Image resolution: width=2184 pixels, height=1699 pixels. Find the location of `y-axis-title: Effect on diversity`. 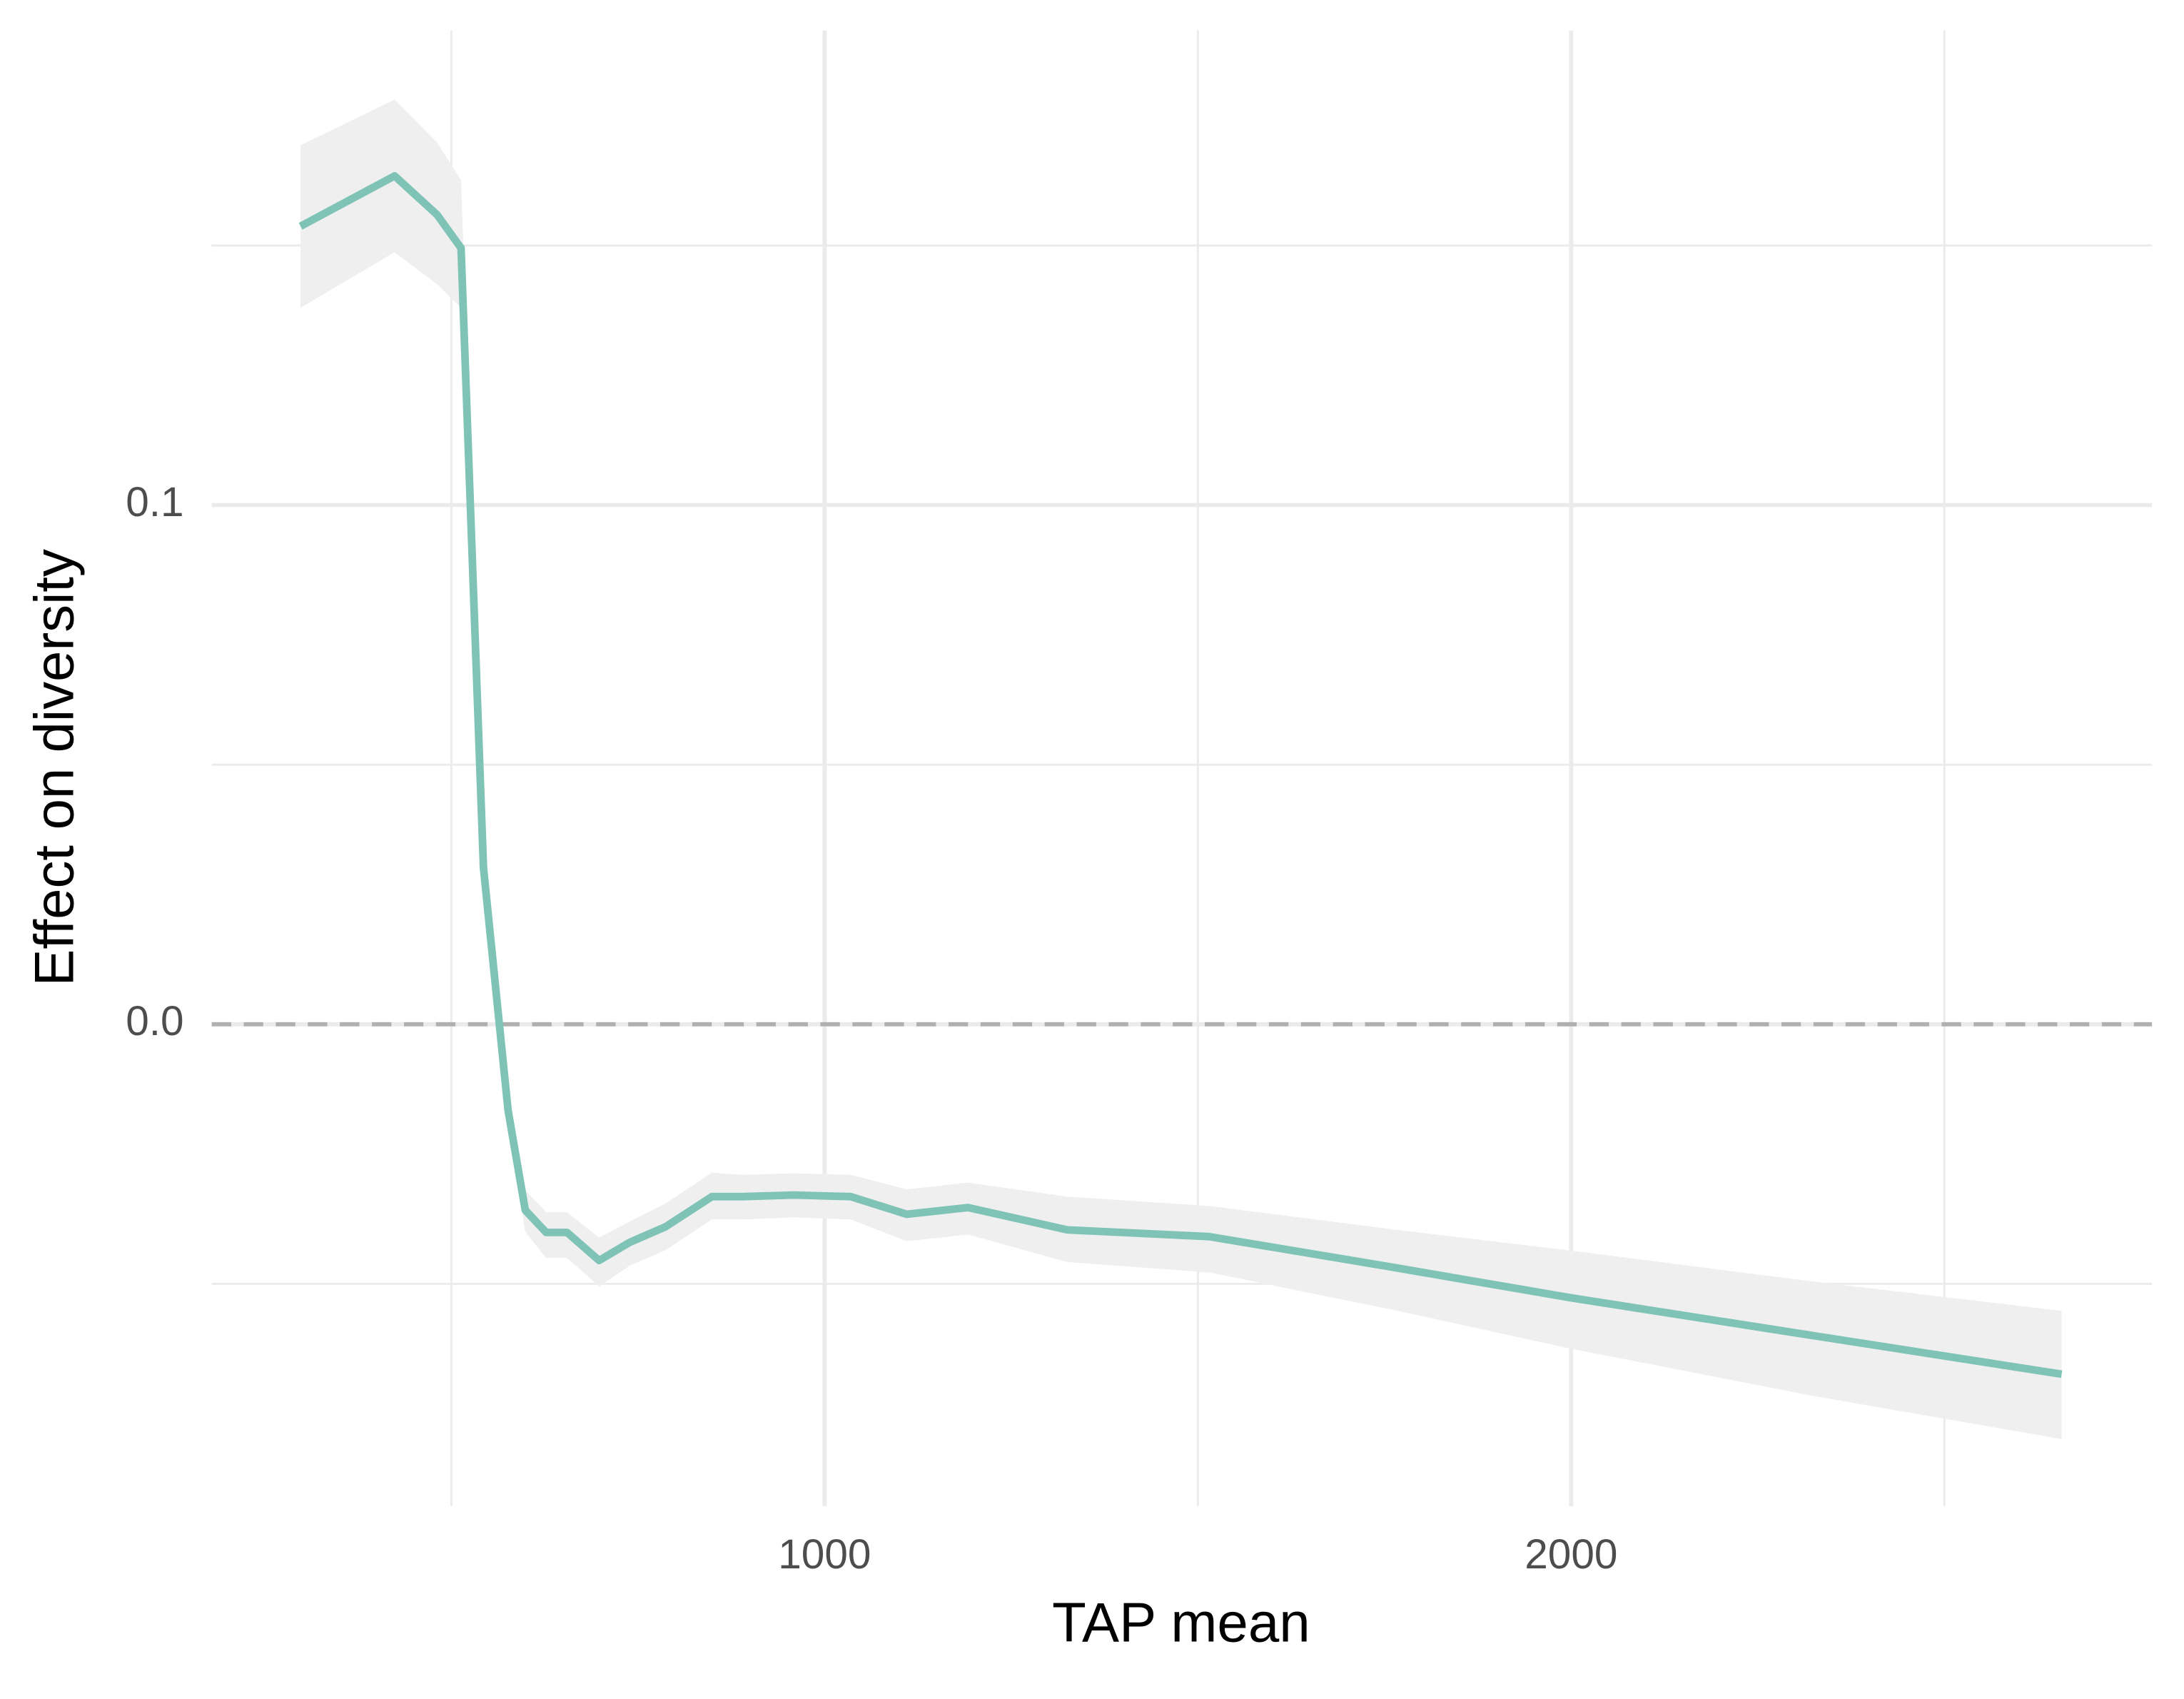

y-axis-title: Effect on diversity is located at coordinates (53, 767).